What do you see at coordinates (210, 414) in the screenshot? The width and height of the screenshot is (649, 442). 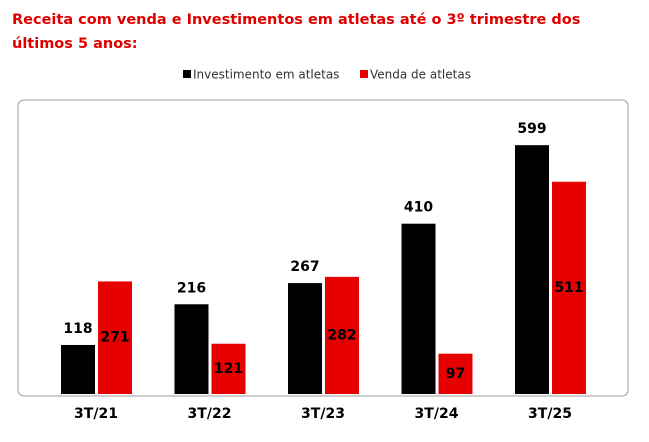 I see `x-tick-label: 3T/22` at bounding box center [210, 414].